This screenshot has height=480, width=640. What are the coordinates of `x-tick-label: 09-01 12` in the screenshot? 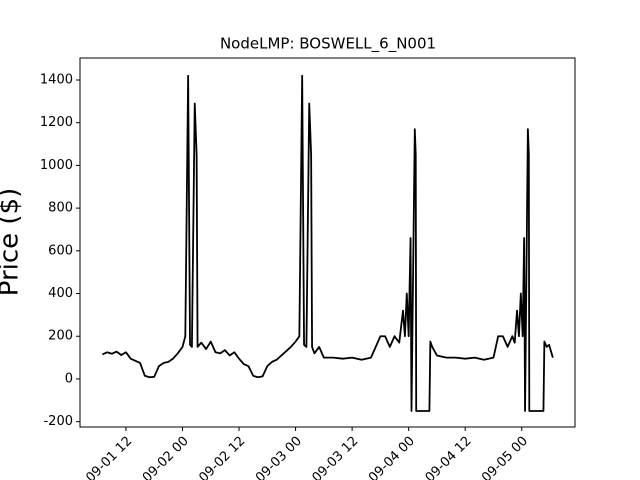 It's located at (109, 457).